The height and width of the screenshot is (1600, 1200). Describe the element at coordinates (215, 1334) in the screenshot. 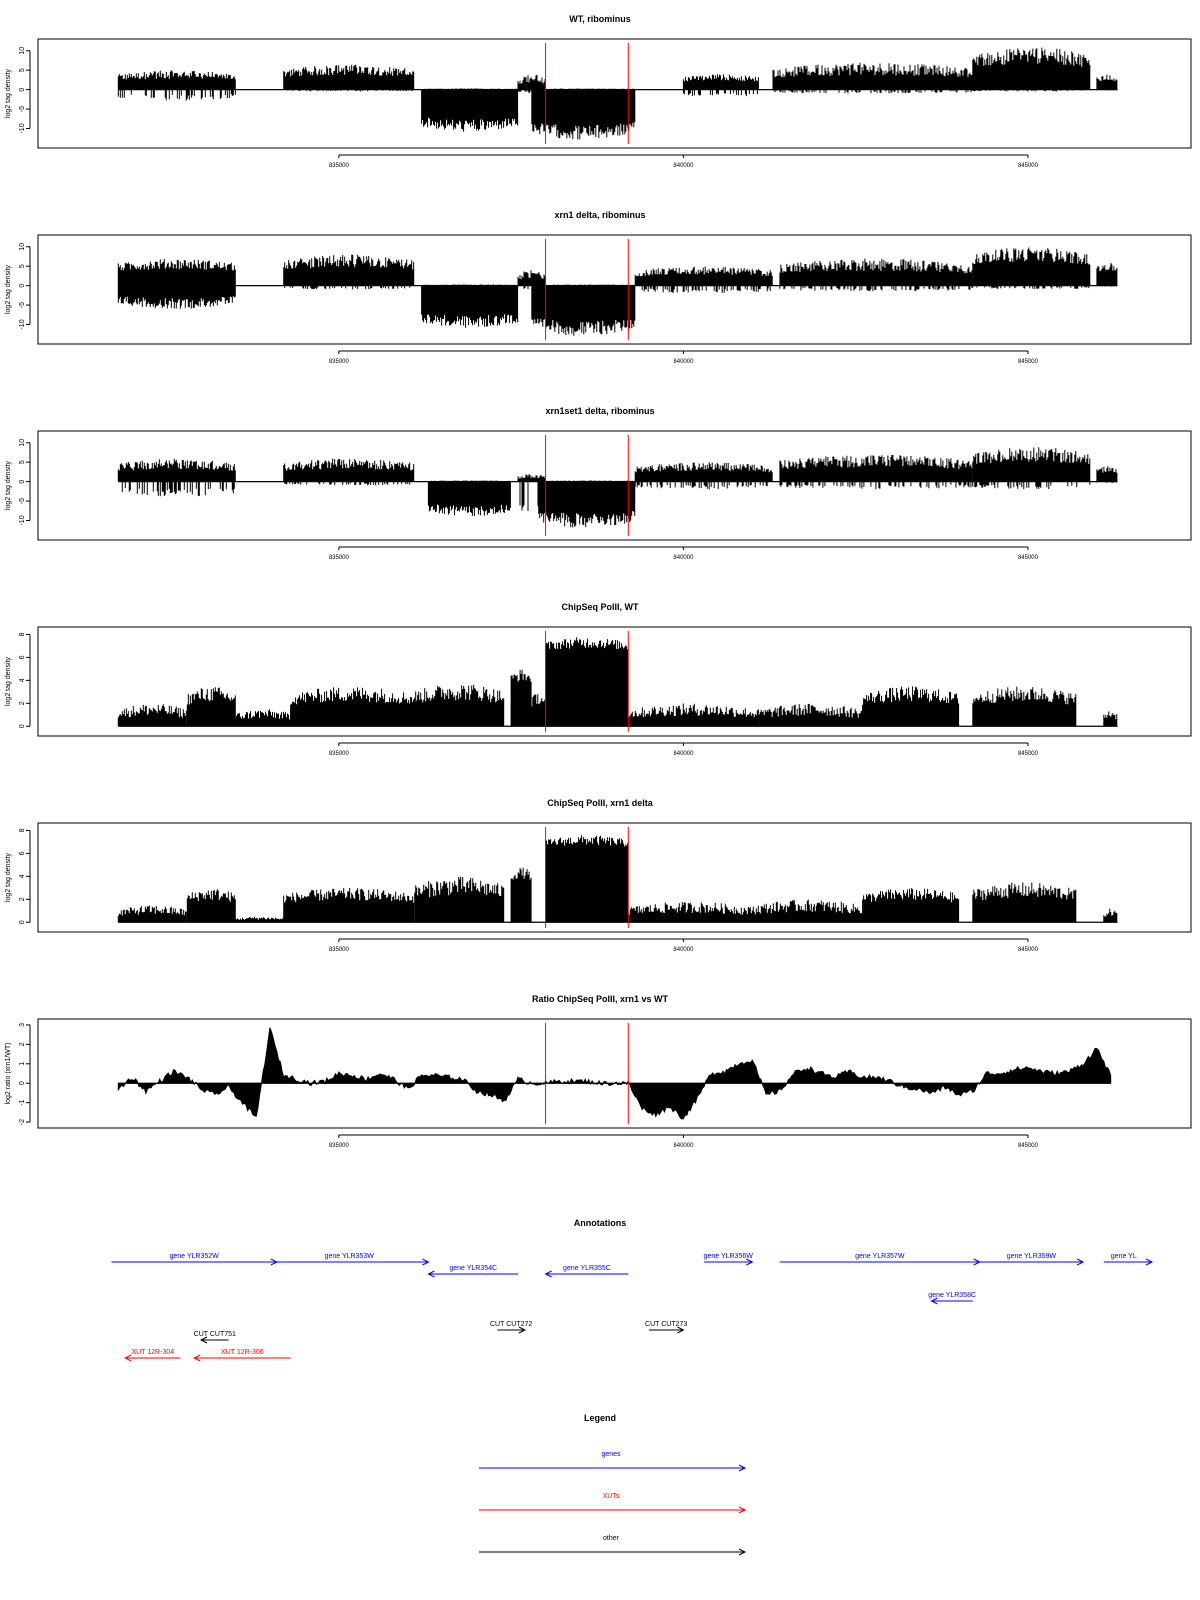

I see `feature-label: CUT CUT751` at that location.